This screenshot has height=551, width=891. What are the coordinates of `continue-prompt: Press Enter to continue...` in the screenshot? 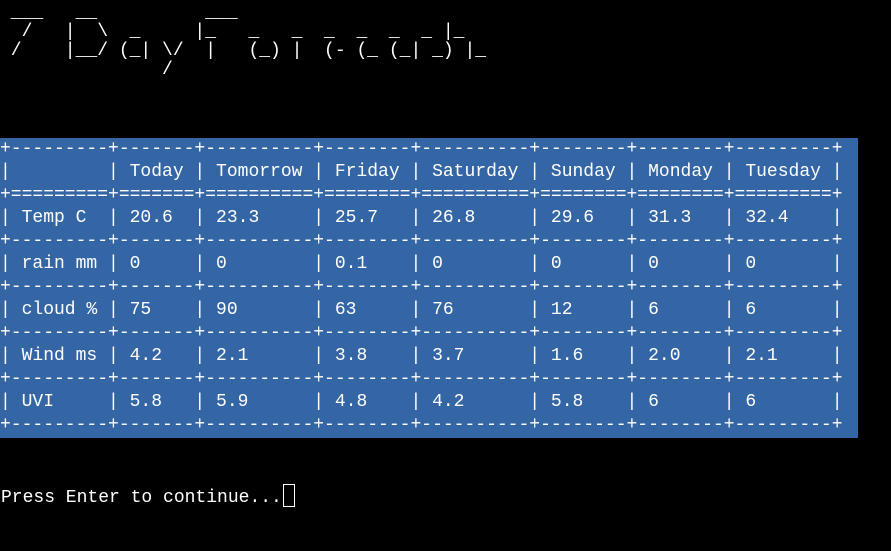 It's located at (148, 497).